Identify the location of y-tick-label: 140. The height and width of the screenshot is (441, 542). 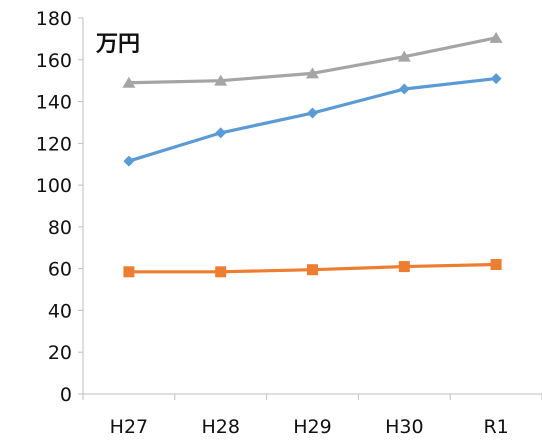
(54, 103).